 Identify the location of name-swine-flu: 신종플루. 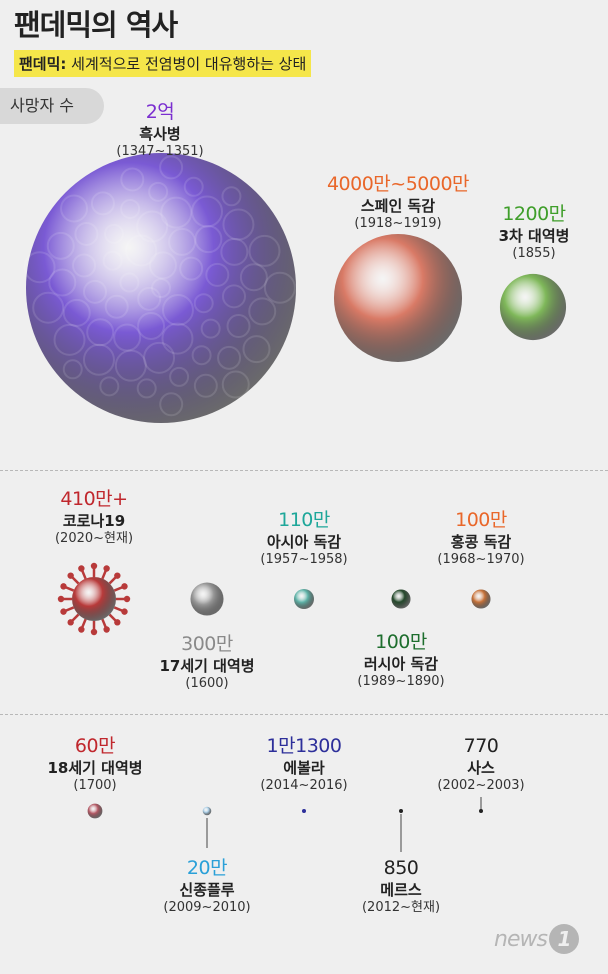
(207, 889).